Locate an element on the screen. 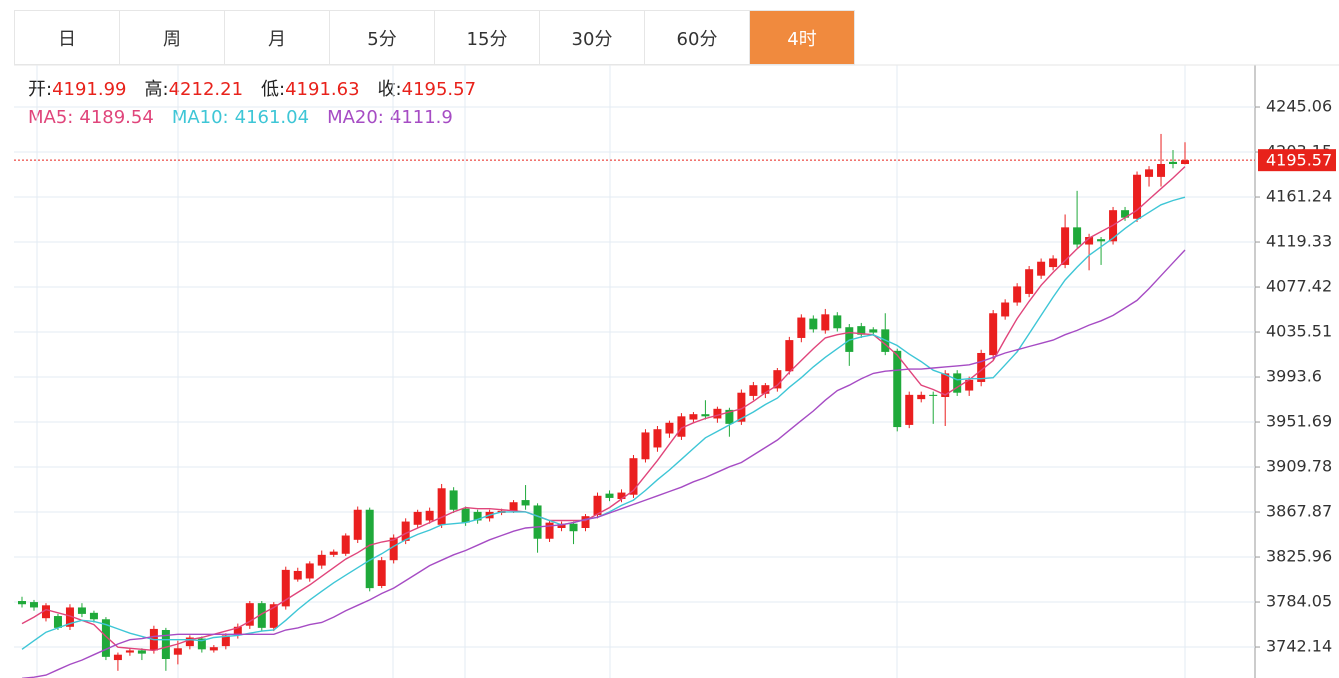 Image resolution: width=1339 pixels, height=678 pixels. legend-value: 4189.54 is located at coordinates (116, 117).